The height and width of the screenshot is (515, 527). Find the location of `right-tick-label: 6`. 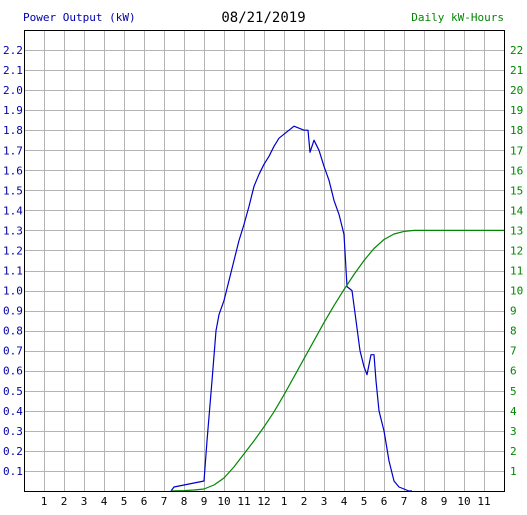

right-tick-label: 6 is located at coordinates (513, 371).